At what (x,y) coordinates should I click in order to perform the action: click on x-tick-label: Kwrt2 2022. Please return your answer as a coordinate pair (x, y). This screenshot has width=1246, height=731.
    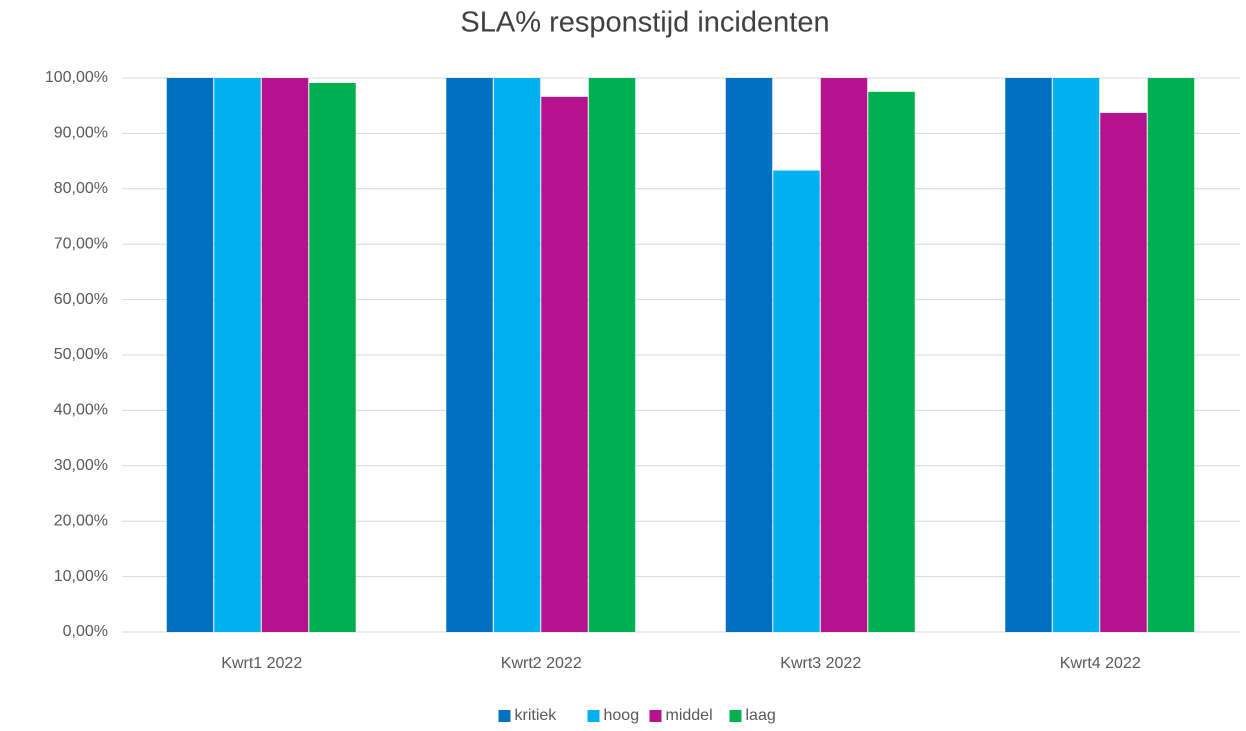
    Looking at the image, I should click on (541, 663).